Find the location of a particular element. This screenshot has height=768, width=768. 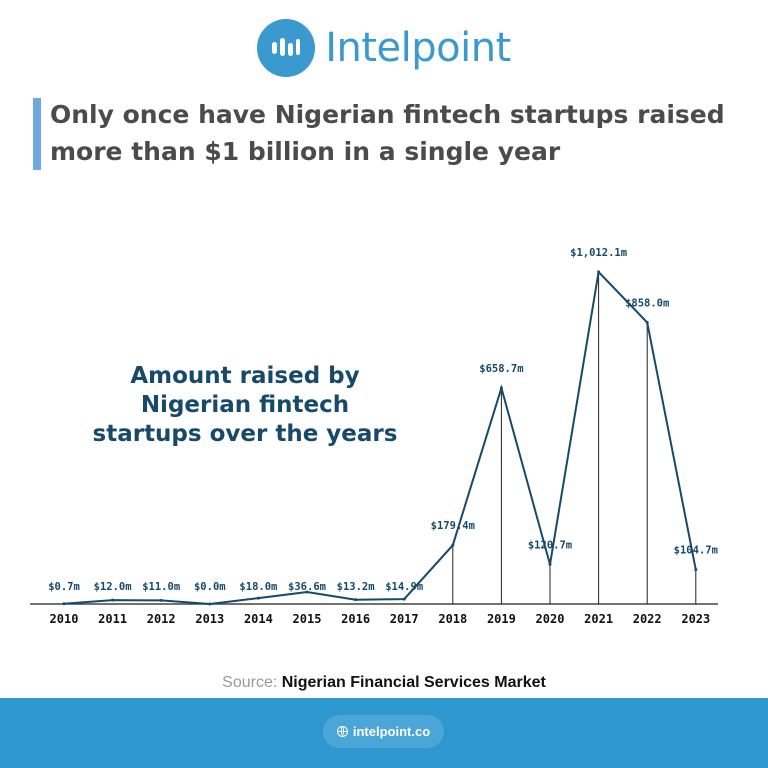

data-label: $858.0m is located at coordinates (647, 304).